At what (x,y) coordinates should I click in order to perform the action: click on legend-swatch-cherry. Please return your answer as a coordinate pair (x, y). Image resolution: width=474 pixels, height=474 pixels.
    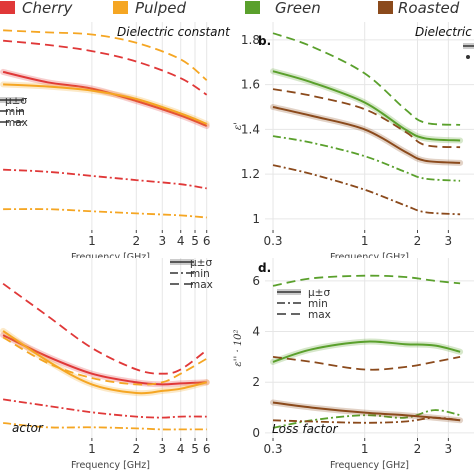
    Looking at the image, I should click on (7, 7).